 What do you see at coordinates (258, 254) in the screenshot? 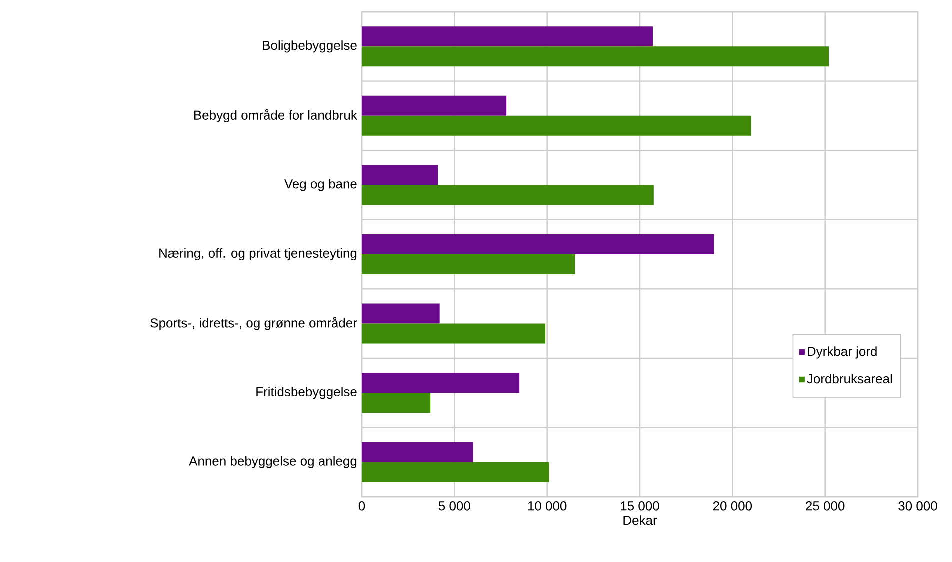
I see `y-tick-label: Næring, off. og privat tjenesteyting` at bounding box center [258, 254].